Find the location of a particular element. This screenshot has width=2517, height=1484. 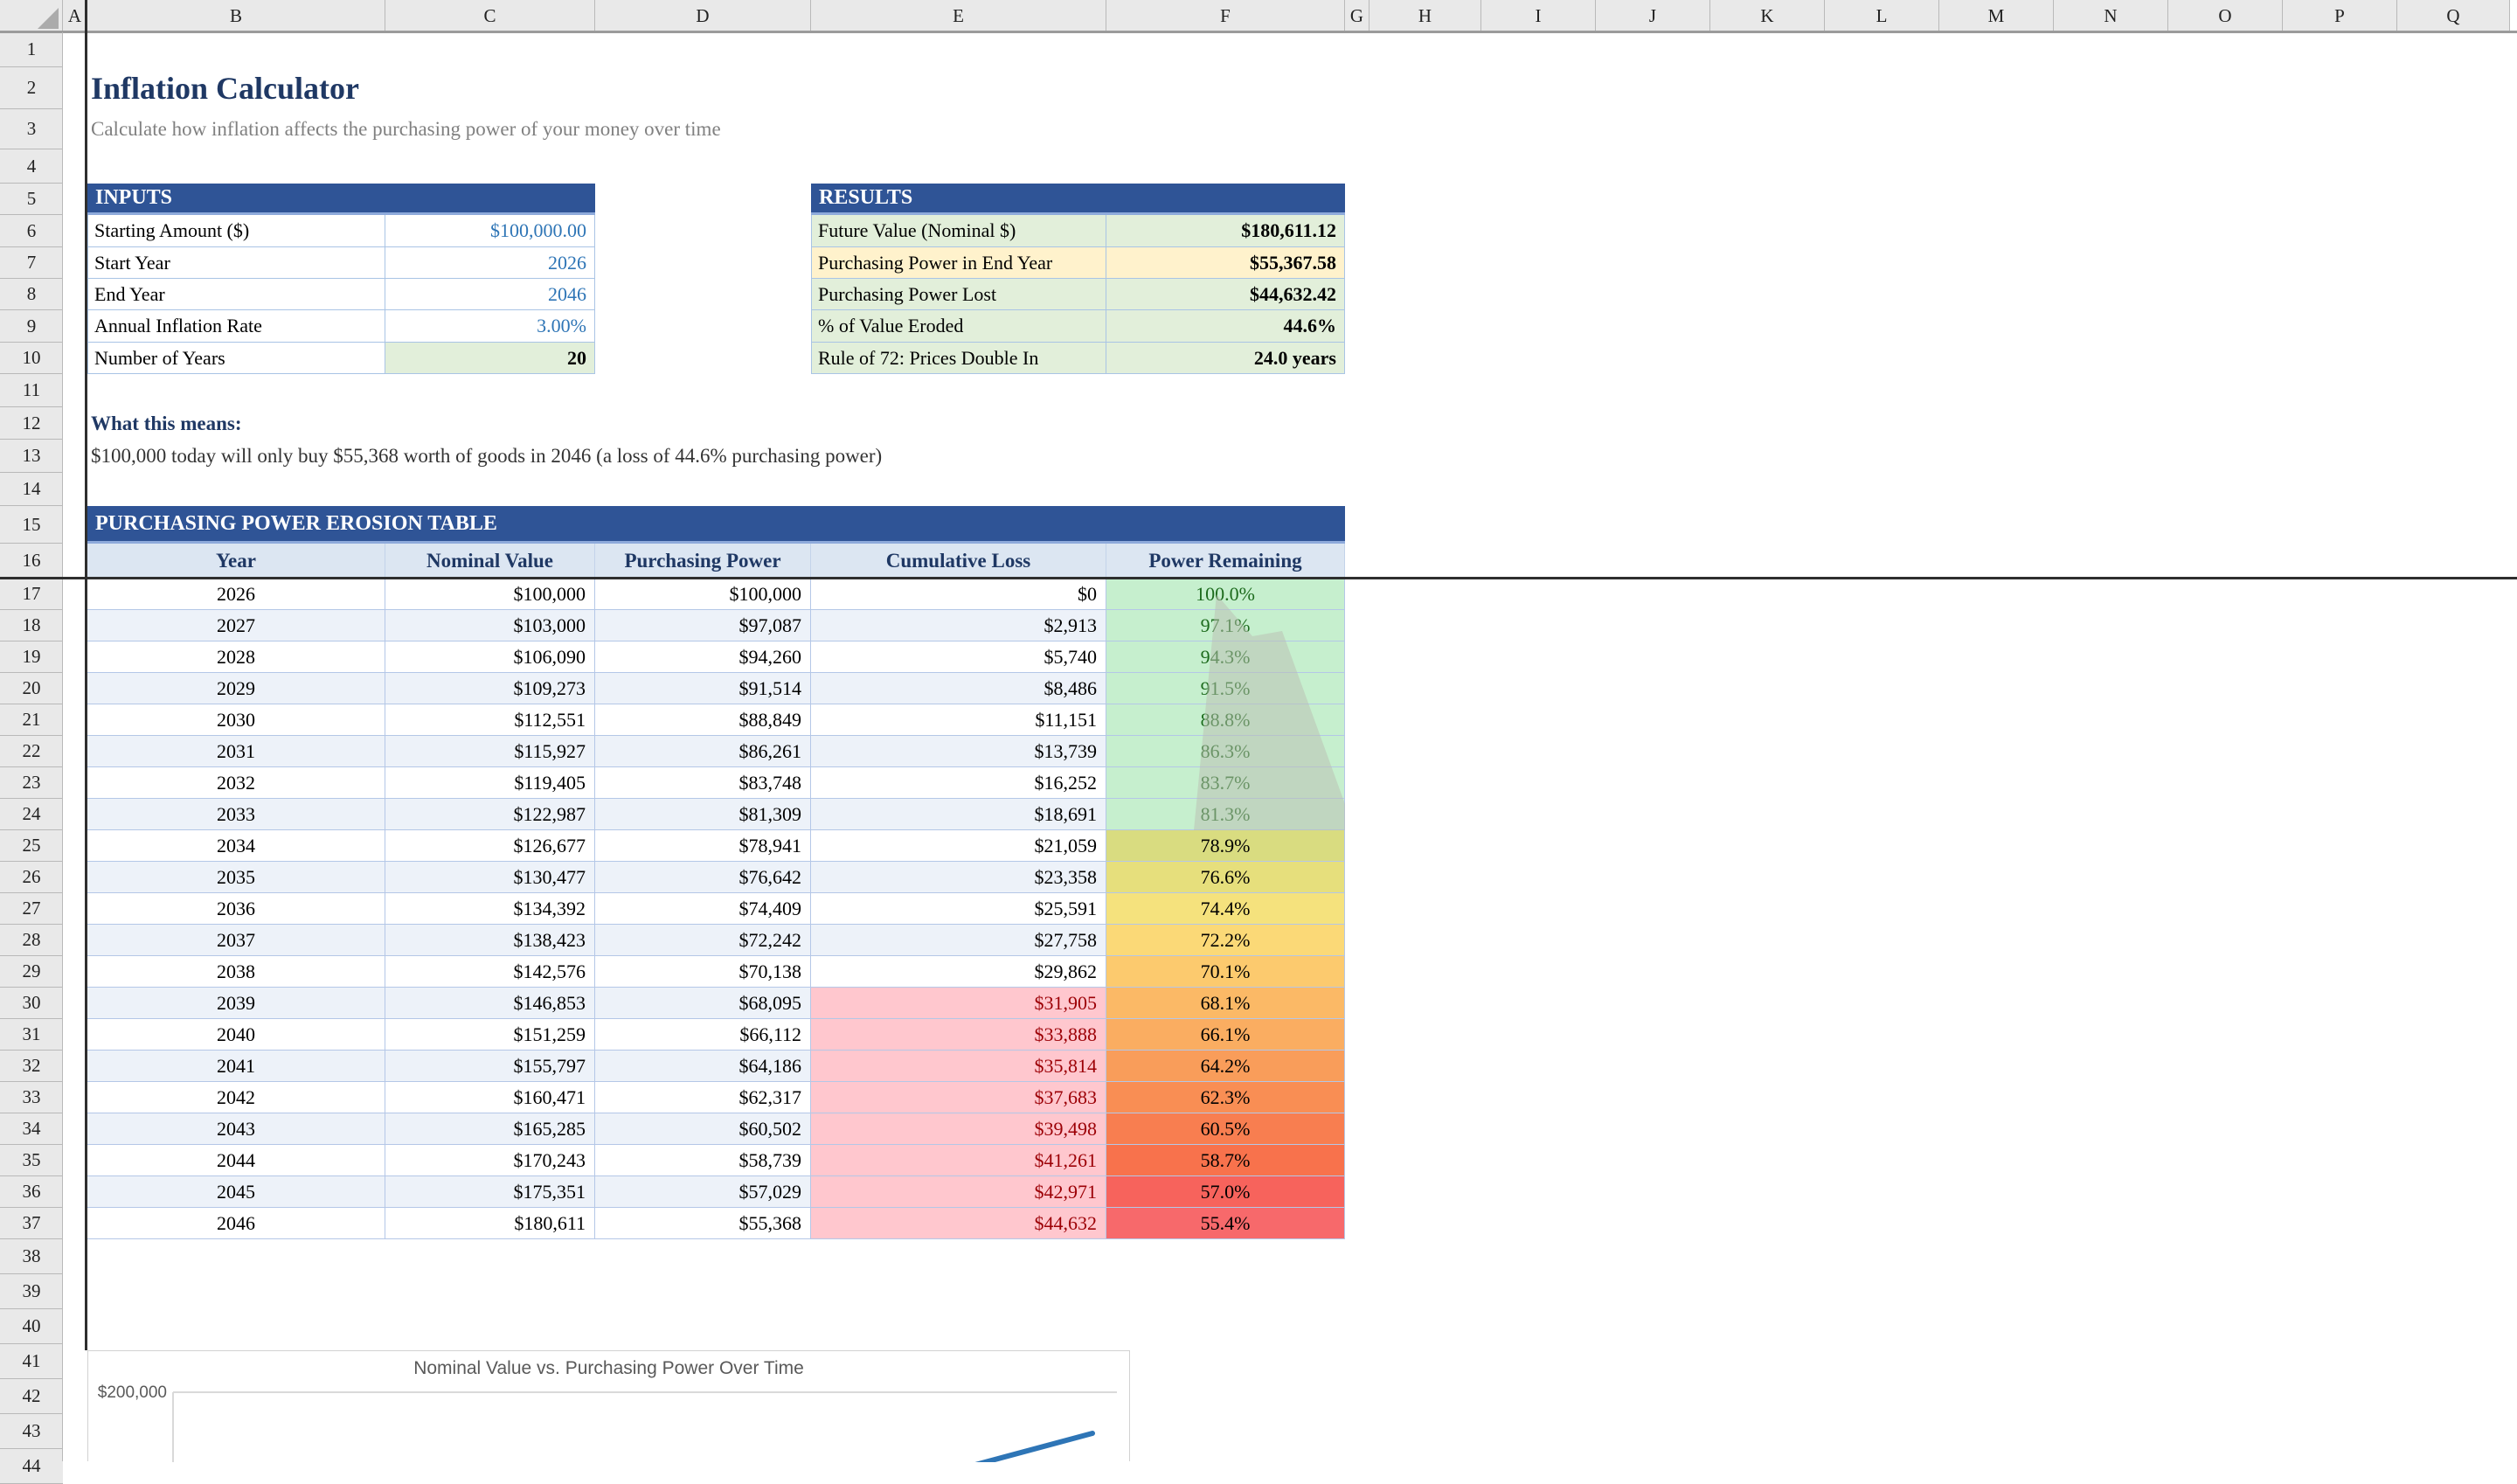

erosion-cell-nominal: $142,576 is located at coordinates (490, 972).